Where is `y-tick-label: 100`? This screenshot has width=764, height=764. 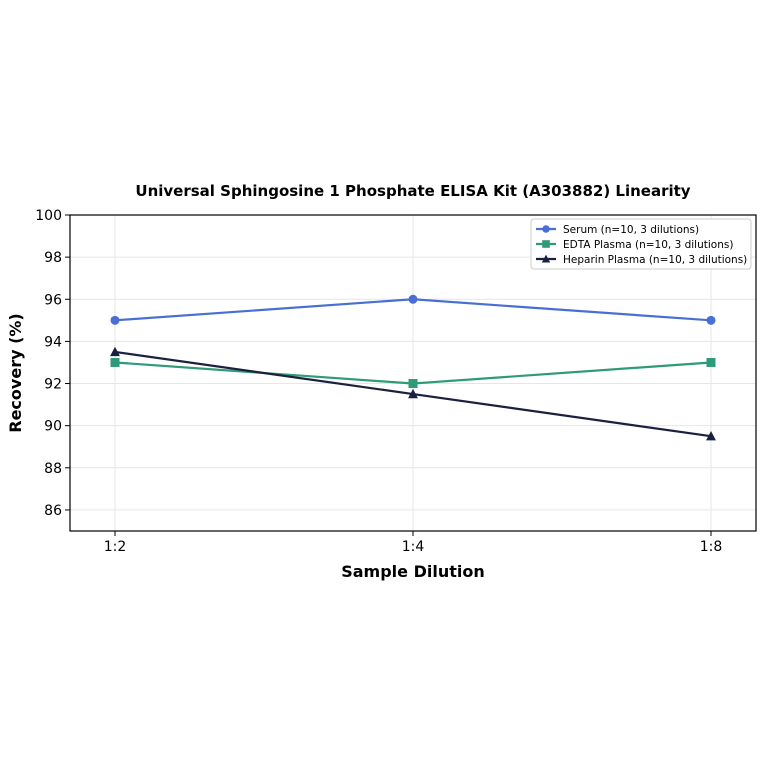
y-tick-label: 100 is located at coordinates (48, 216).